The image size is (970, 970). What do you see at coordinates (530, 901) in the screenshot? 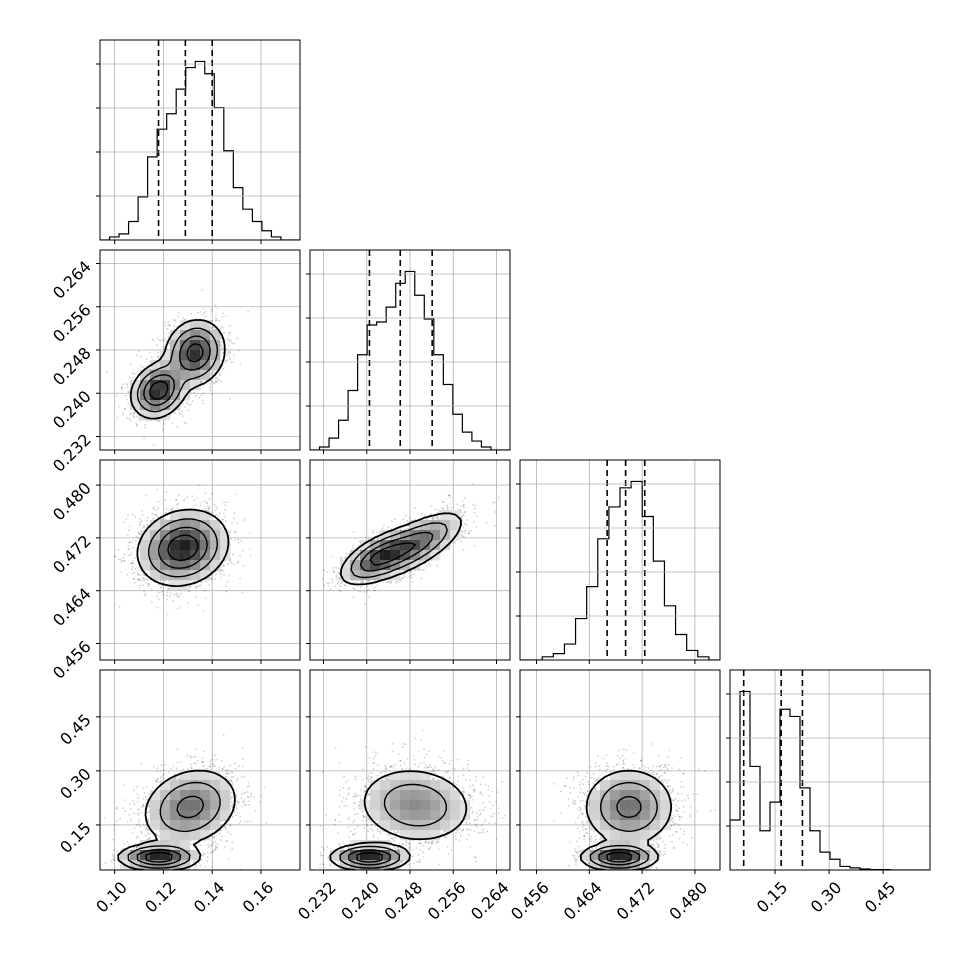
I see `x-tick-label: 0.456` at bounding box center [530, 901].